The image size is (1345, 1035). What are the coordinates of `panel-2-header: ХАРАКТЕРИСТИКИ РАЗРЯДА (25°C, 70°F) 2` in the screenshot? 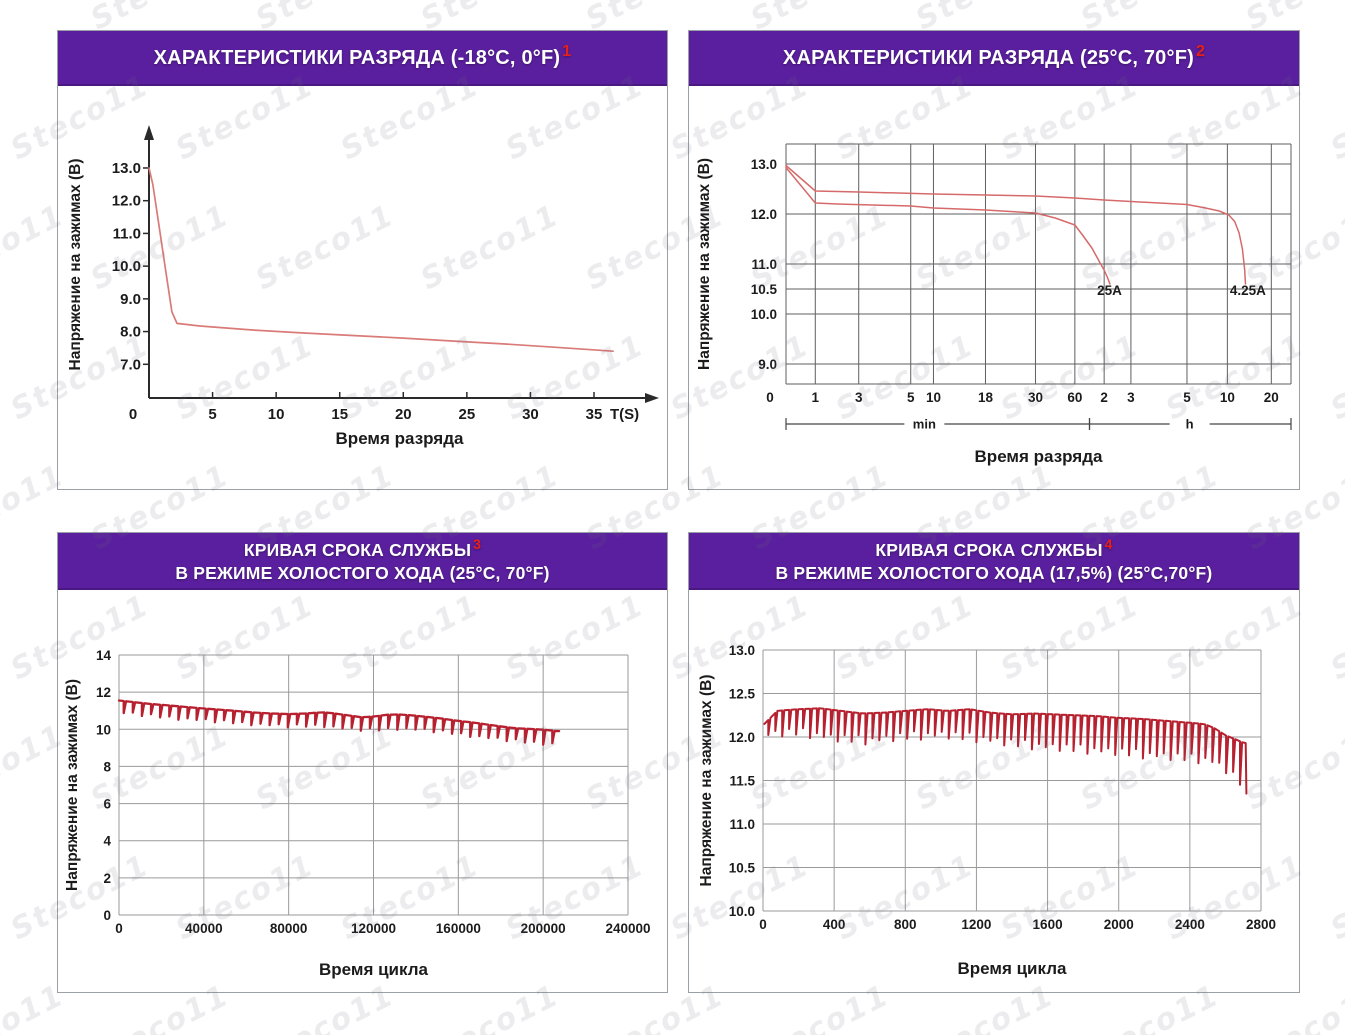 It's located at (994, 58).